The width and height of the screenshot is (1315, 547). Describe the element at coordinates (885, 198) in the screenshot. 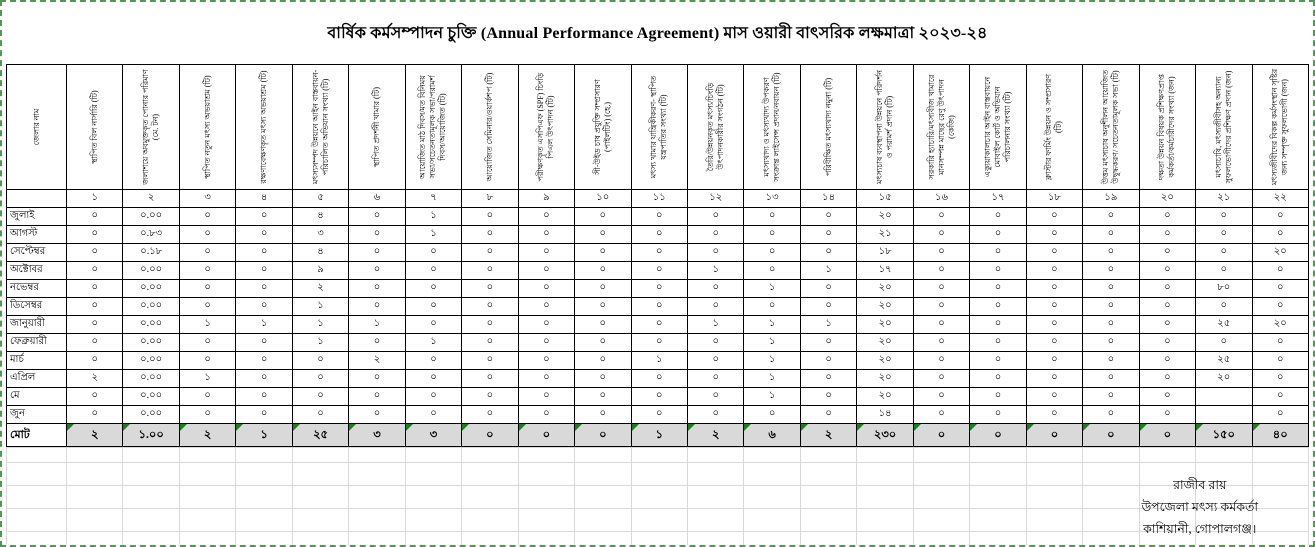

I see `serial-cell: ১৫` at that location.